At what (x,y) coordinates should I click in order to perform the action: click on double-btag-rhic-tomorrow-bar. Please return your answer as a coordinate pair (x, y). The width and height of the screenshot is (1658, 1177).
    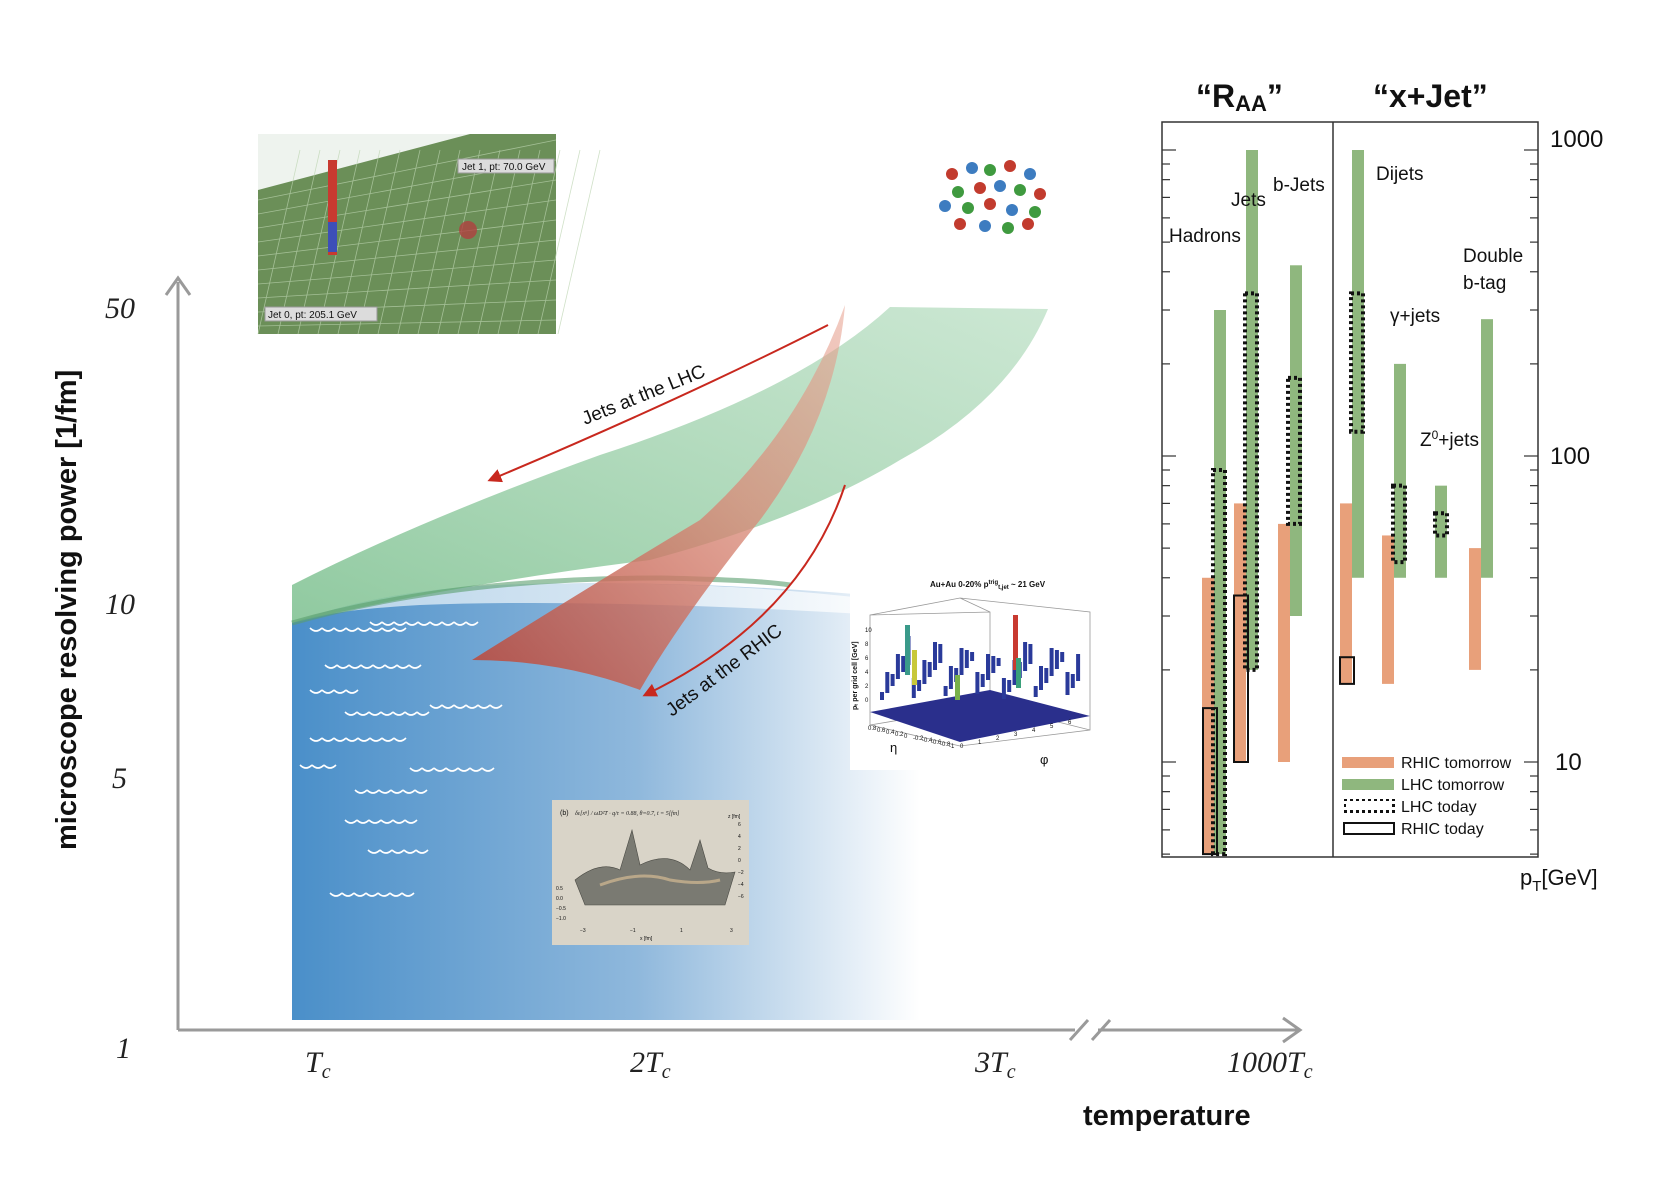
    Looking at the image, I should click on (1475, 609).